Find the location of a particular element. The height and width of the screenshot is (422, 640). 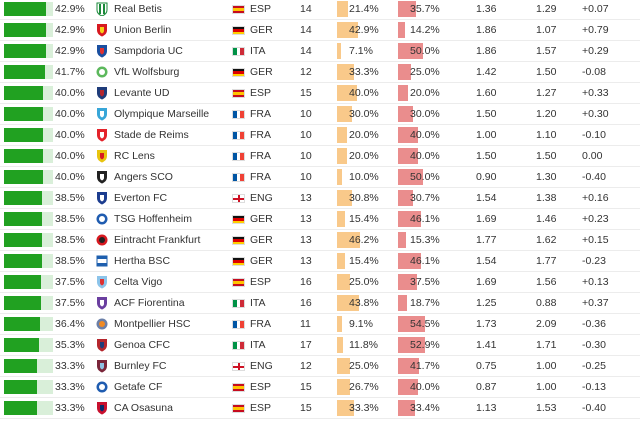

stat-red-label: 25.0% is located at coordinates (425, 72).